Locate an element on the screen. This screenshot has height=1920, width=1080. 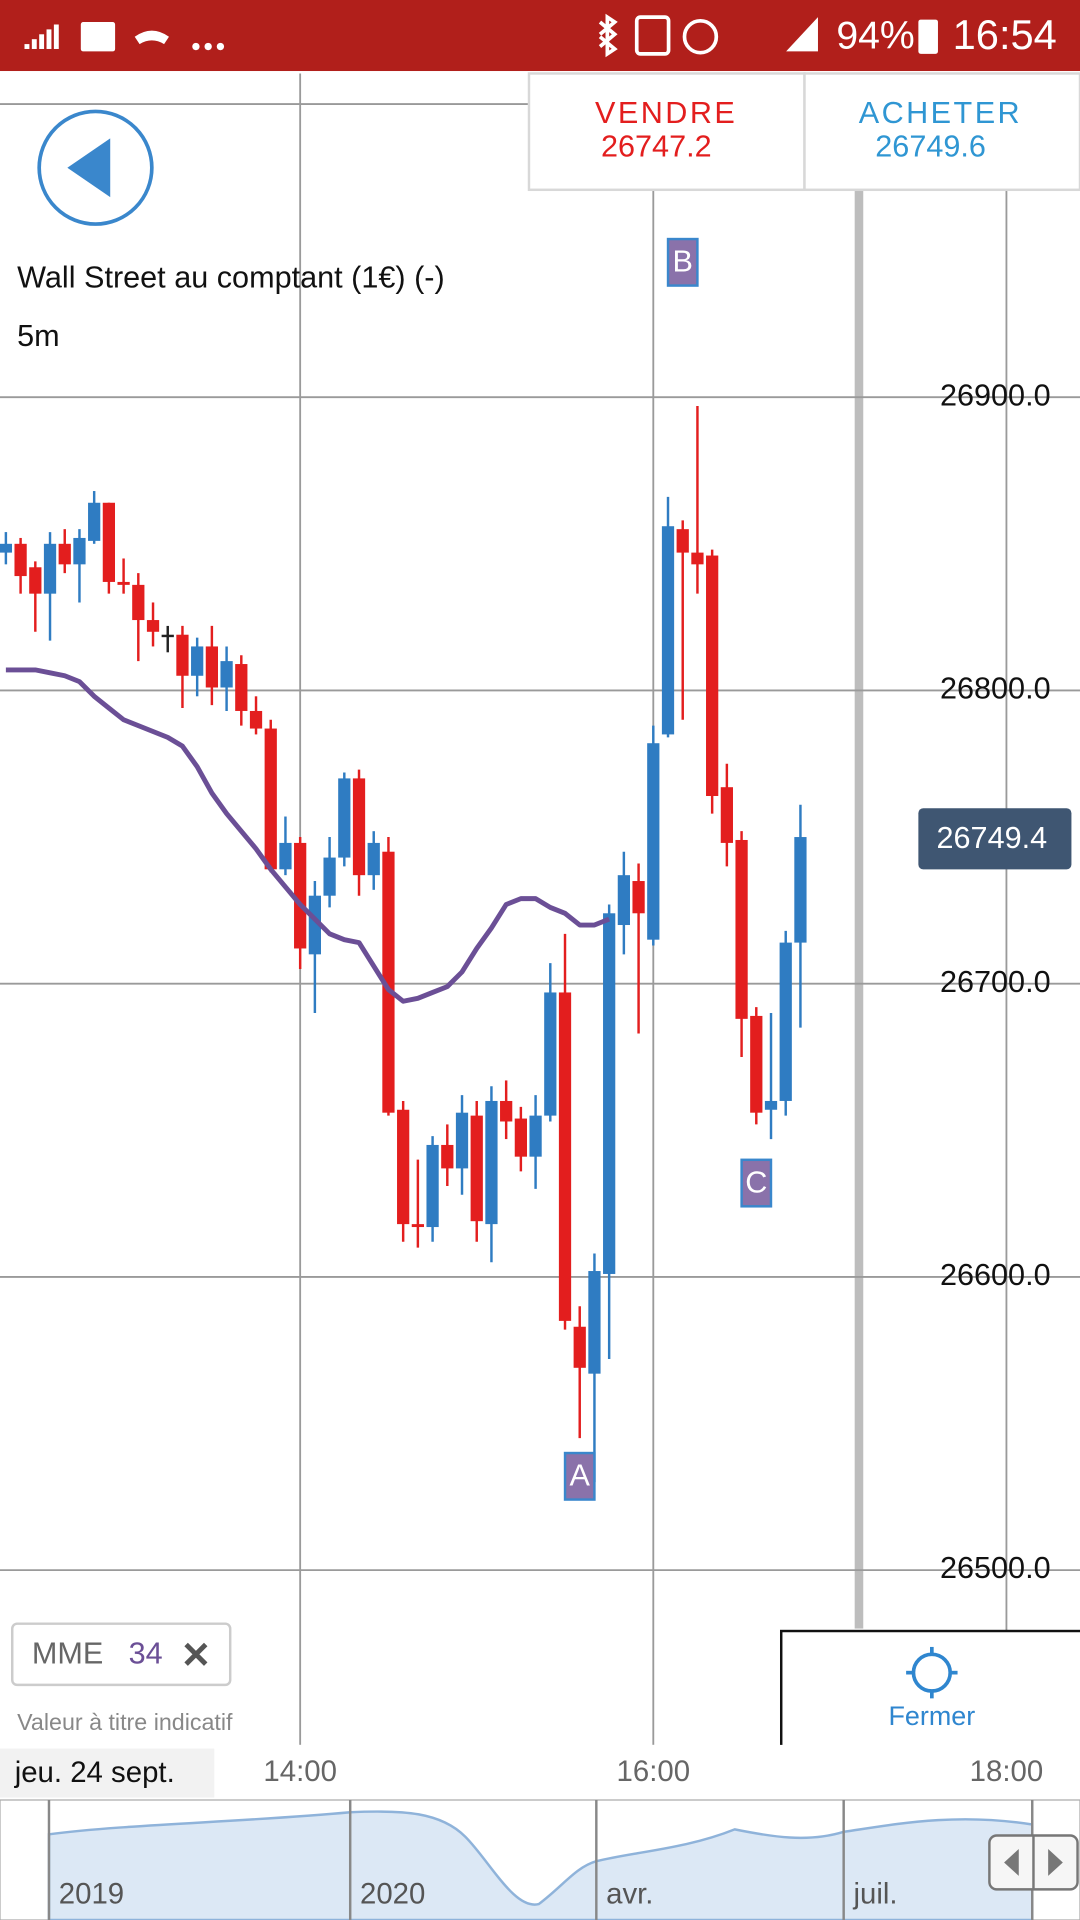
annotation-label: B is located at coordinates (683, 262).